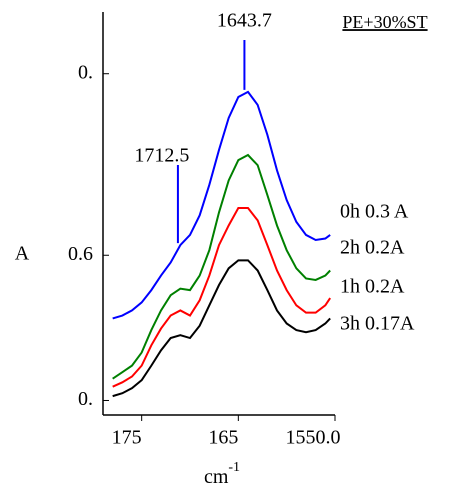  I want to click on y-axis-label: A, so click(22, 254).